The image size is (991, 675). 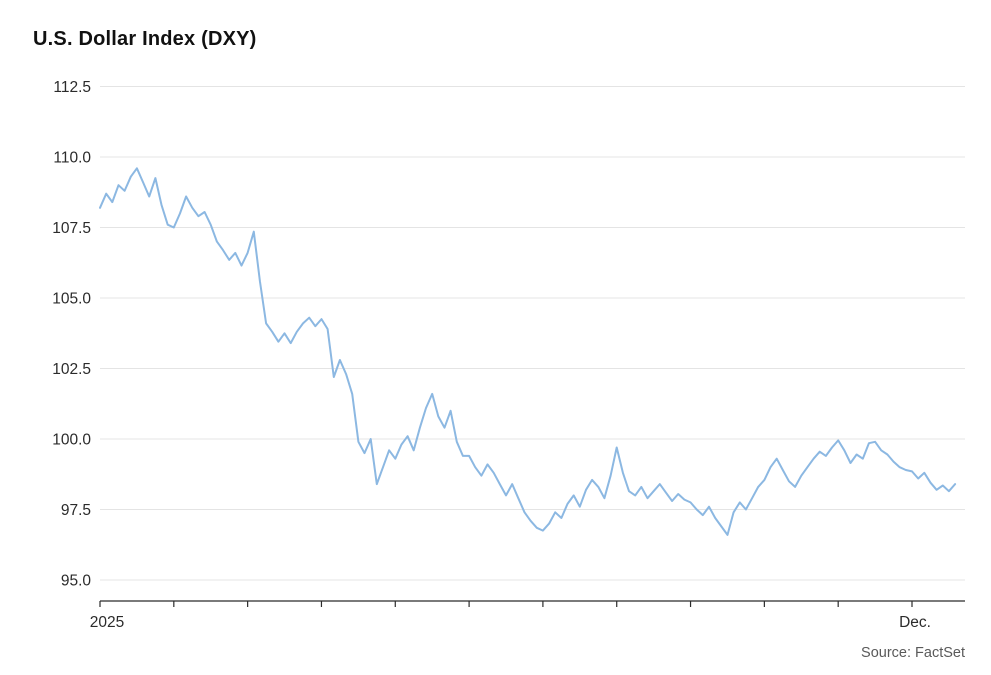 What do you see at coordinates (145, 39) in the screenshot?
I see `page-title: U.S. Dollar Index (DXY)` at bounding box center [145, 39].